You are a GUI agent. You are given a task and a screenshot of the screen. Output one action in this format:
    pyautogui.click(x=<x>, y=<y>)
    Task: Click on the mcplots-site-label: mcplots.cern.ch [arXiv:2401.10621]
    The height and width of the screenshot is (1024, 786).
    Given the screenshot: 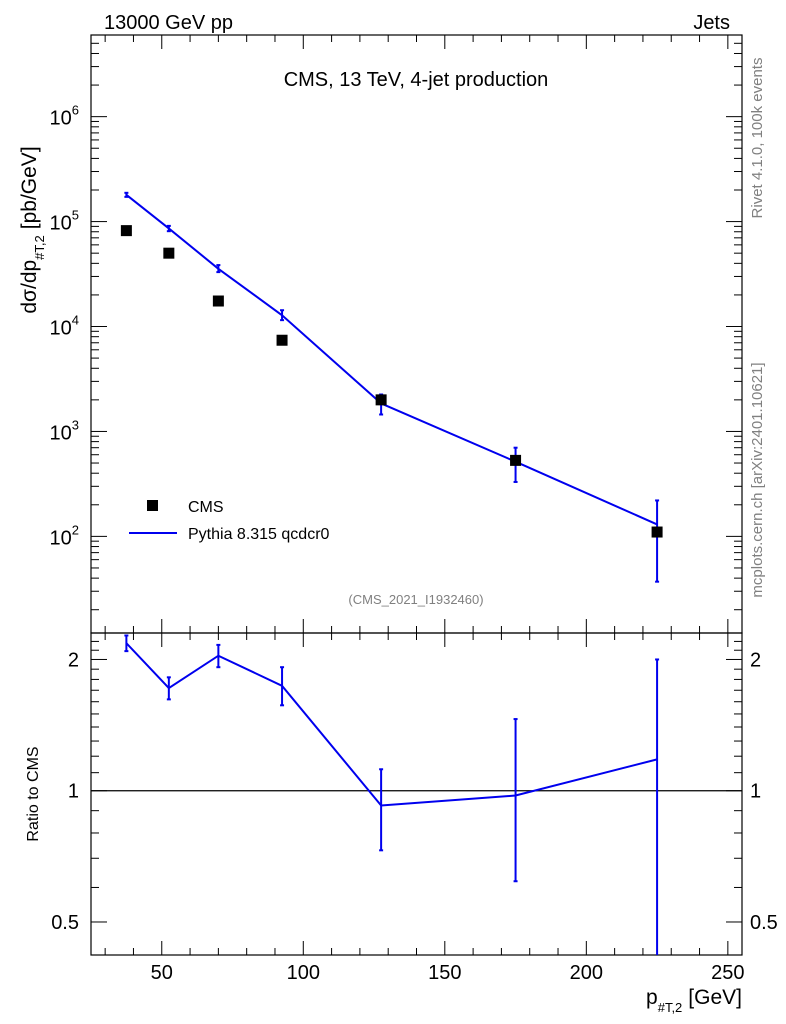 What is the action you would take?
    pyautogui.click(x=757, y=479)
    